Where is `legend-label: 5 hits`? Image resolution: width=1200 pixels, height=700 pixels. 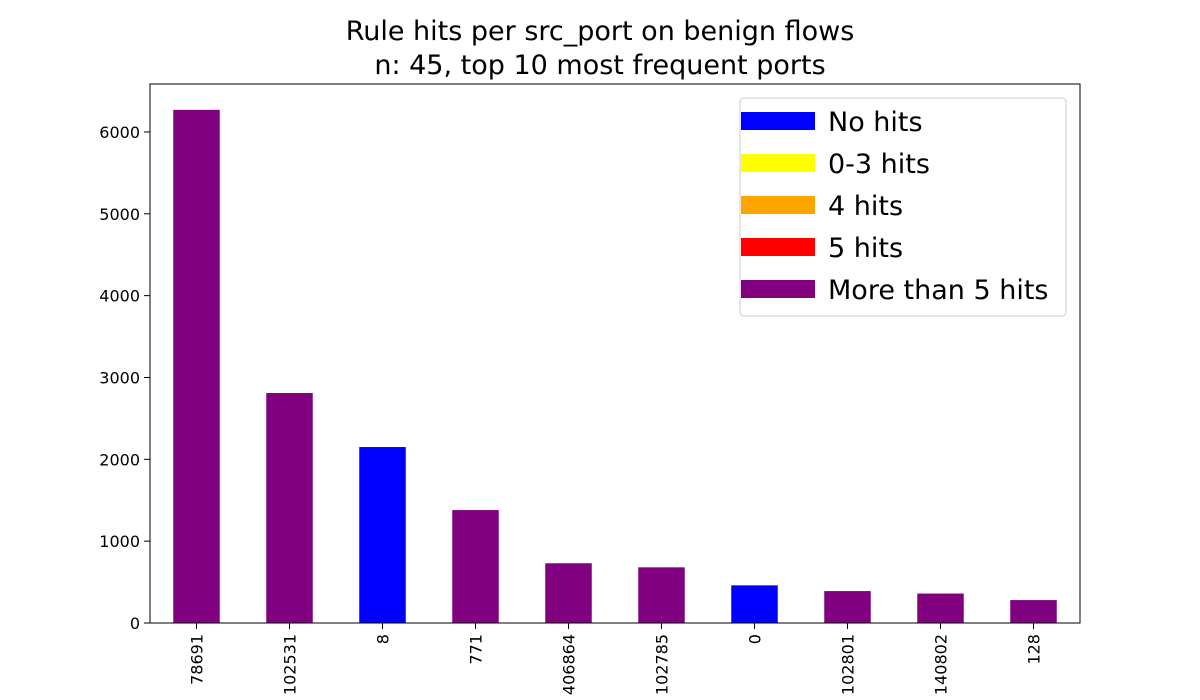 legend-label: 5 hits is located at coordinates (865, 248).